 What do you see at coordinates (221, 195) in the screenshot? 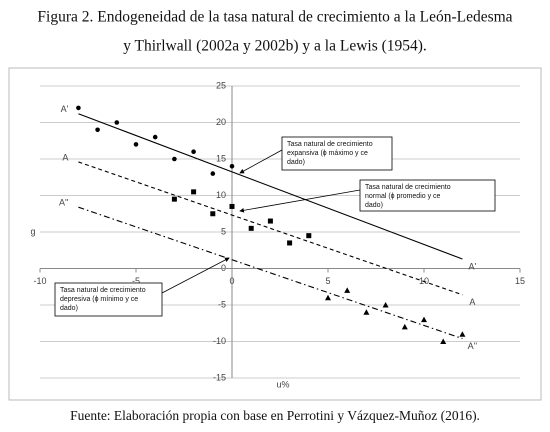
I see `y-tick-label: 10` at bounding box center [221, 195].